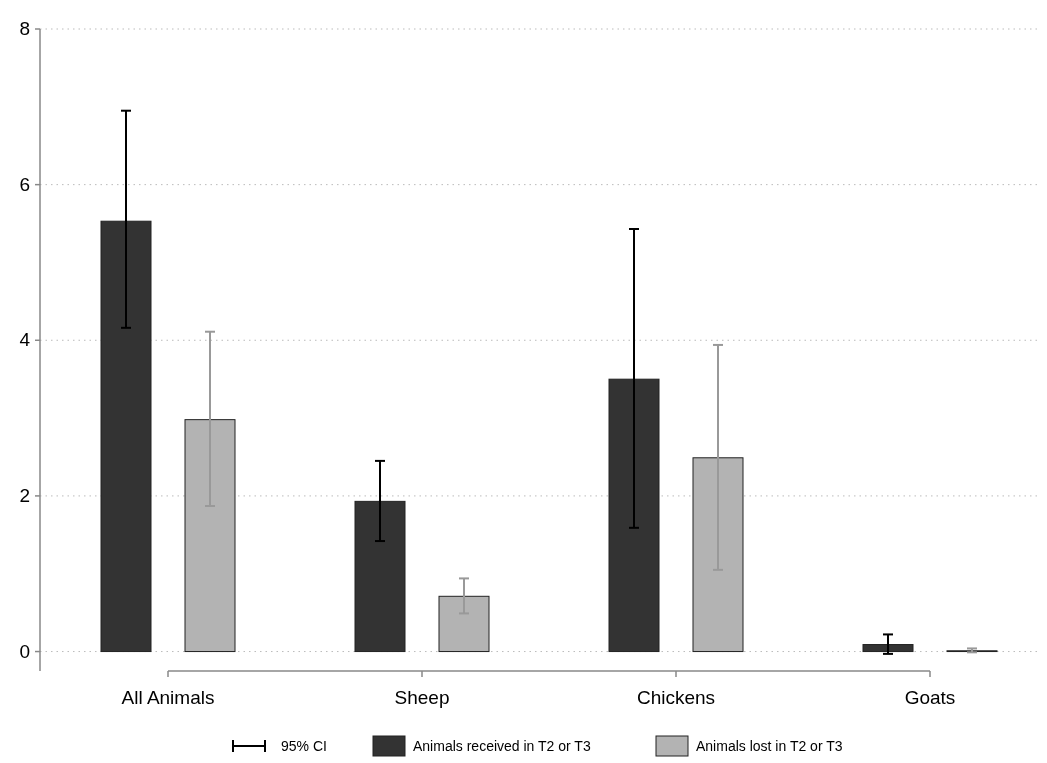 The image size is (1047, 763). Describe the element at coordinates (168, 697) in the screenshot. I see `x-tick-label: All Animals` at that location.